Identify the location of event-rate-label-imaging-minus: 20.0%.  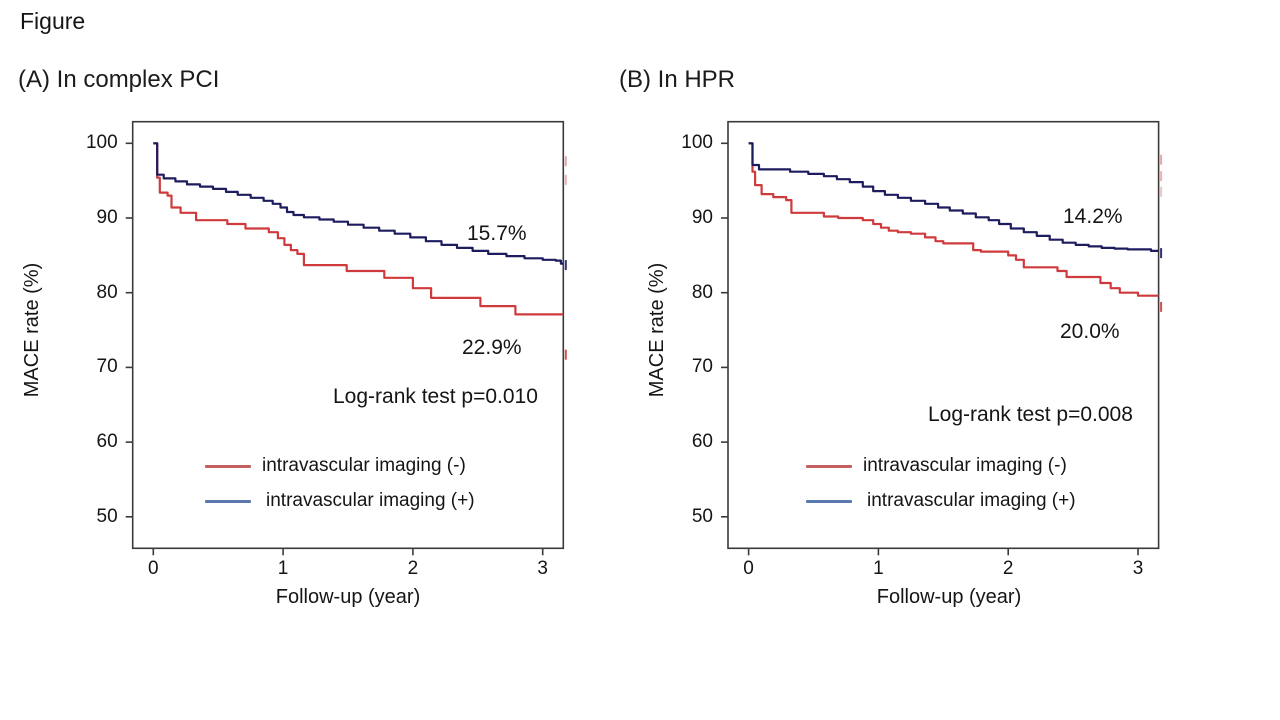
(1090, 331).